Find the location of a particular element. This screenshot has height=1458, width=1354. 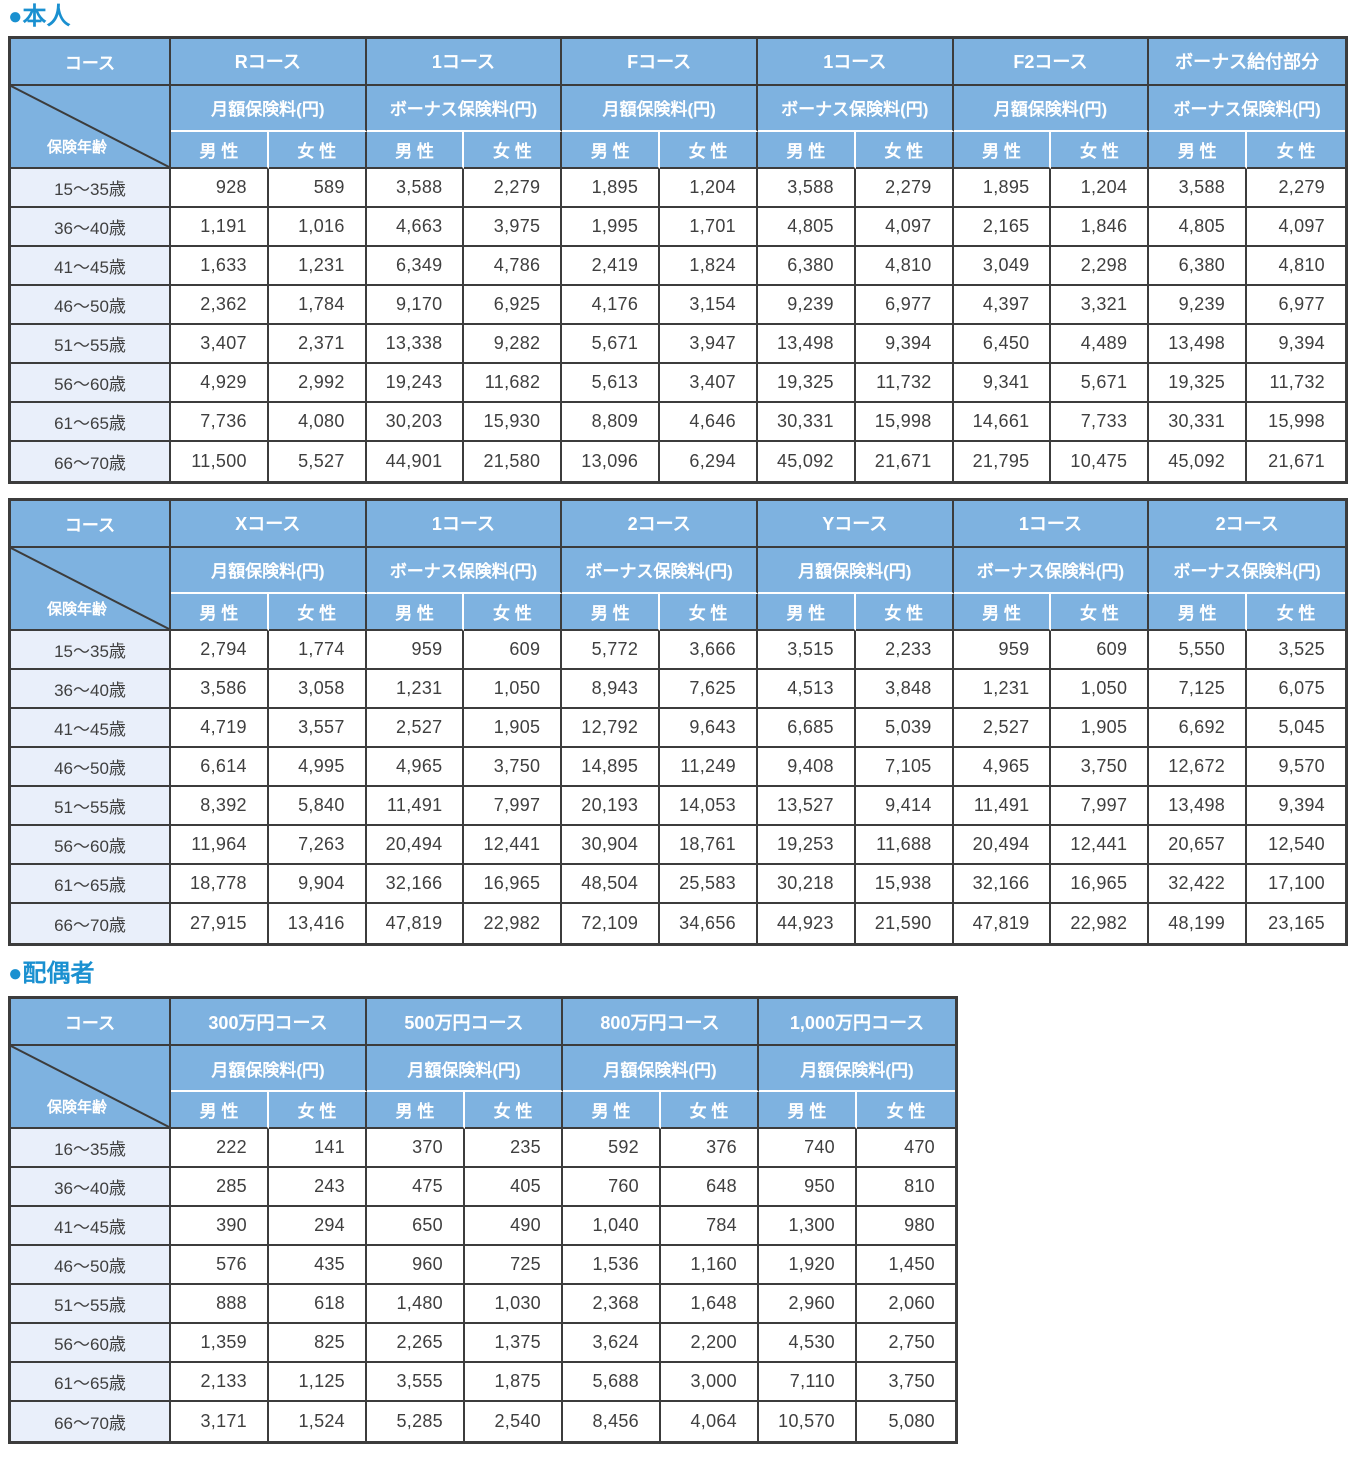

premium-value-cell: 8,943 is located at coordinates (611, 689).